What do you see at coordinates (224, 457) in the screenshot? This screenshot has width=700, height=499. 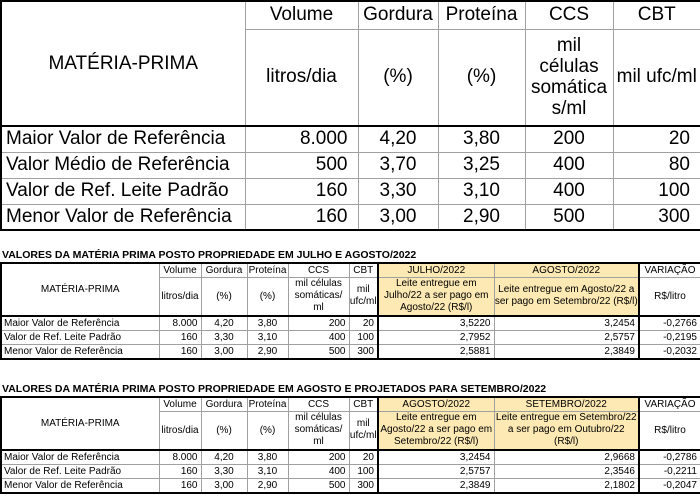 I see `cell-gordura: 4,20` at bounding box center [224, 457].